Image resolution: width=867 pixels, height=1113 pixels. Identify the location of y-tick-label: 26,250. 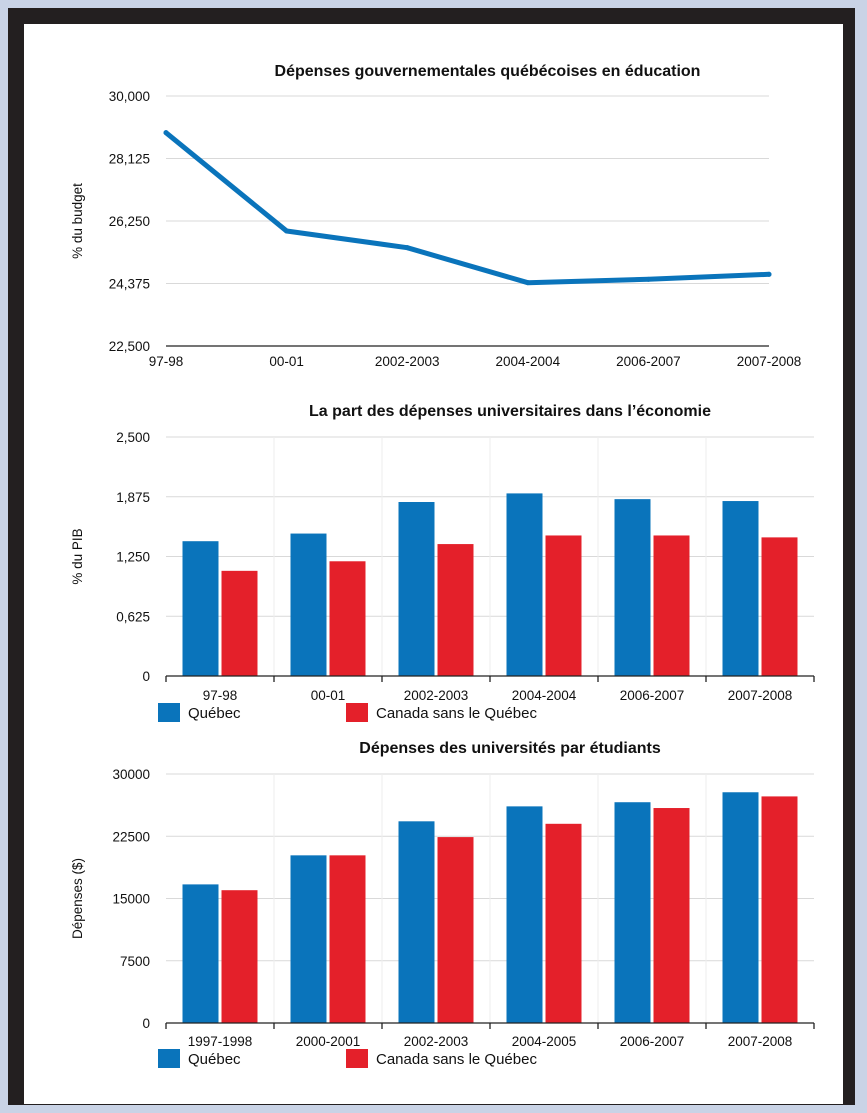
(129, 221).